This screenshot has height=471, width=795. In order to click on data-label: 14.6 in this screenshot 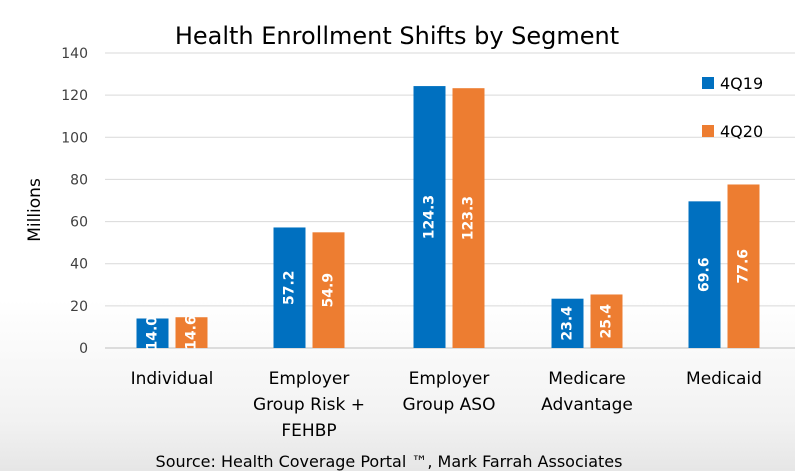, I will do `click(192, 332)`.